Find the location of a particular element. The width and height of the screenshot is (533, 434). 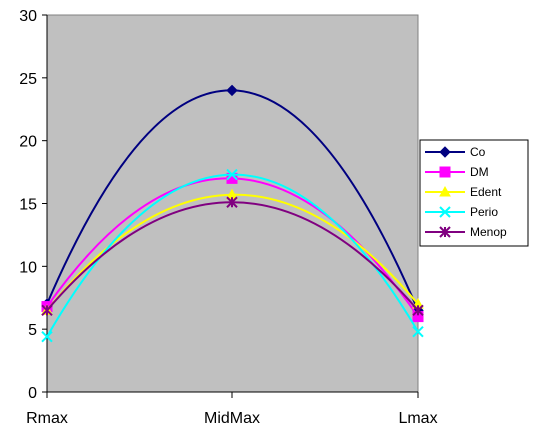

y-tick-label: 10 is located at coordinates (28, 267).